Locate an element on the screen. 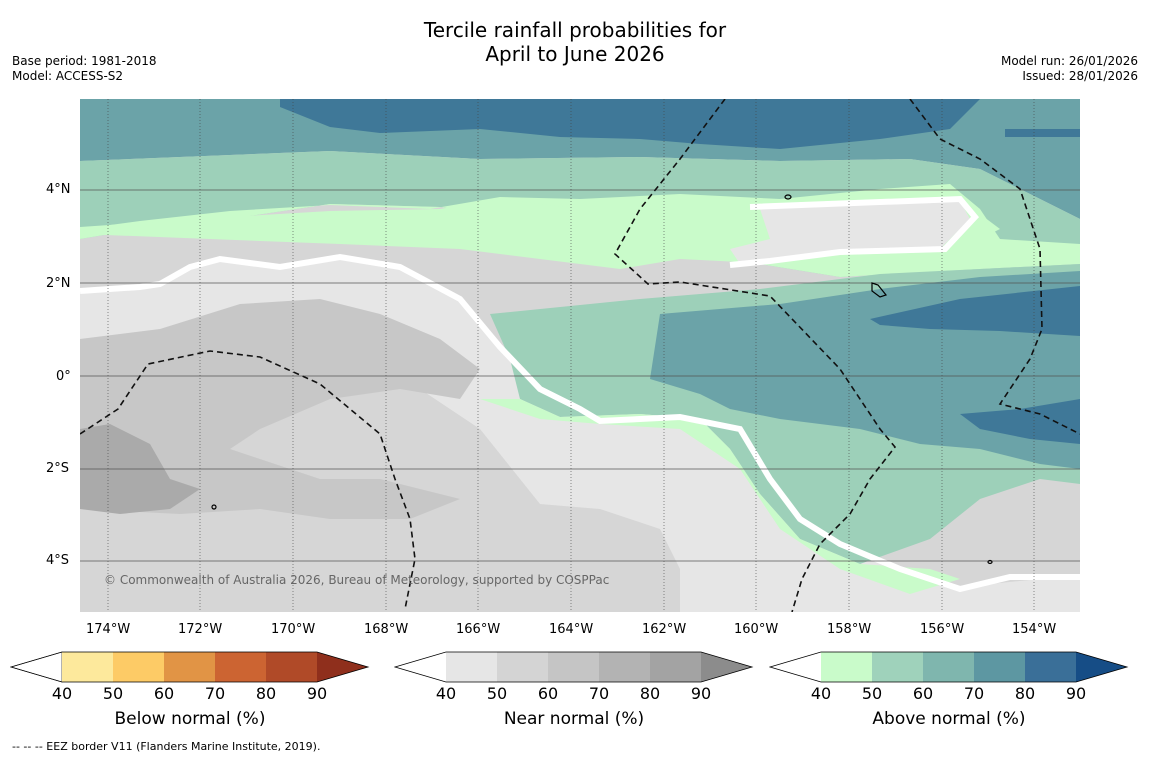 This screenshot has height=758, width=1150. legend-below-bar is located at coordinates (190, 667).